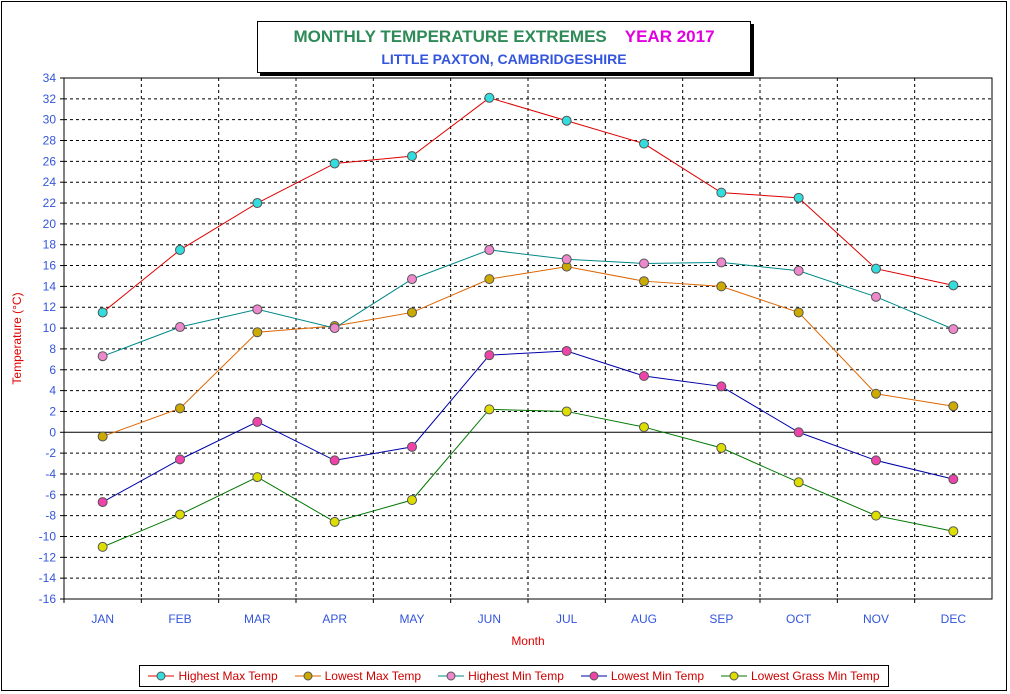  What do you see at coordinates (179, 619) in the screenshot?
I see `x-tick-label: FEB` at bounding box center [179, 619].